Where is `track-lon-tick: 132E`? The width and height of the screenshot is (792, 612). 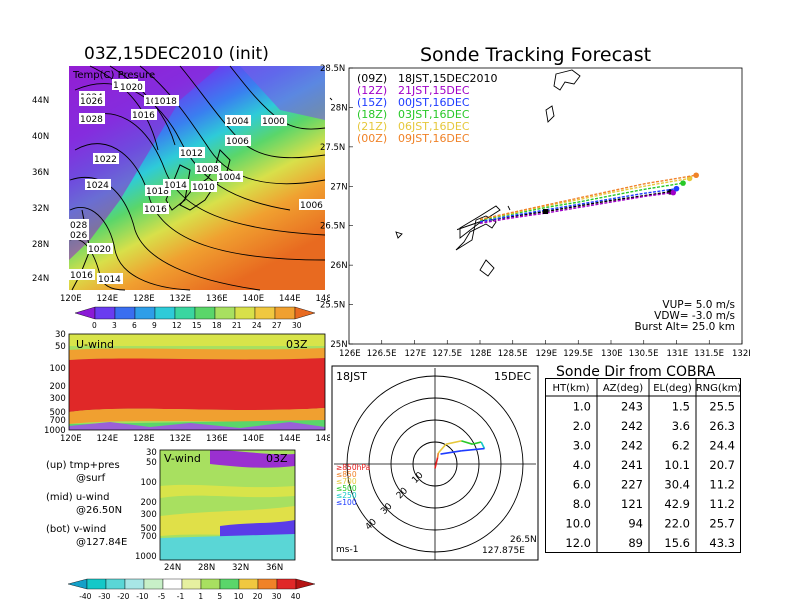 track-lon-tick: 132E is located at coordinates (741, 354).